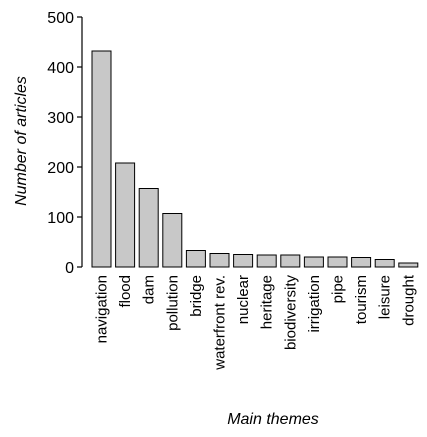  Describe the element at coordinates (361, 262) in the screenshot. I see `bar-tourism` at that location.